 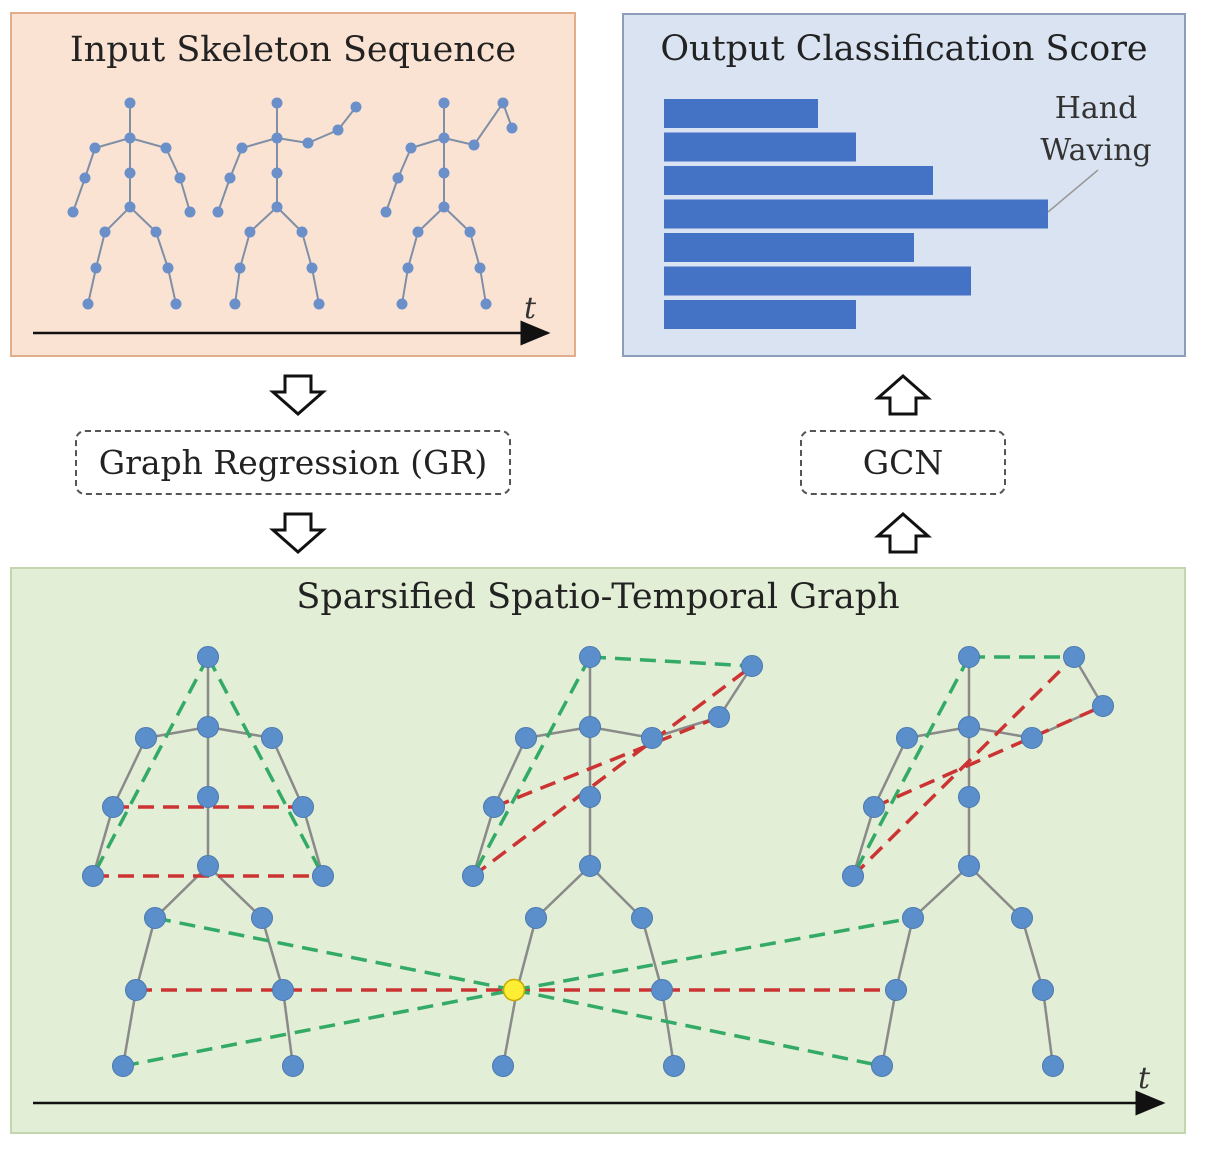 What do you see at coordinates (293, 462) in the screenshot?
I see `graph-regression-step: Graph Regression (GR)` at bounding box center [293, 462].